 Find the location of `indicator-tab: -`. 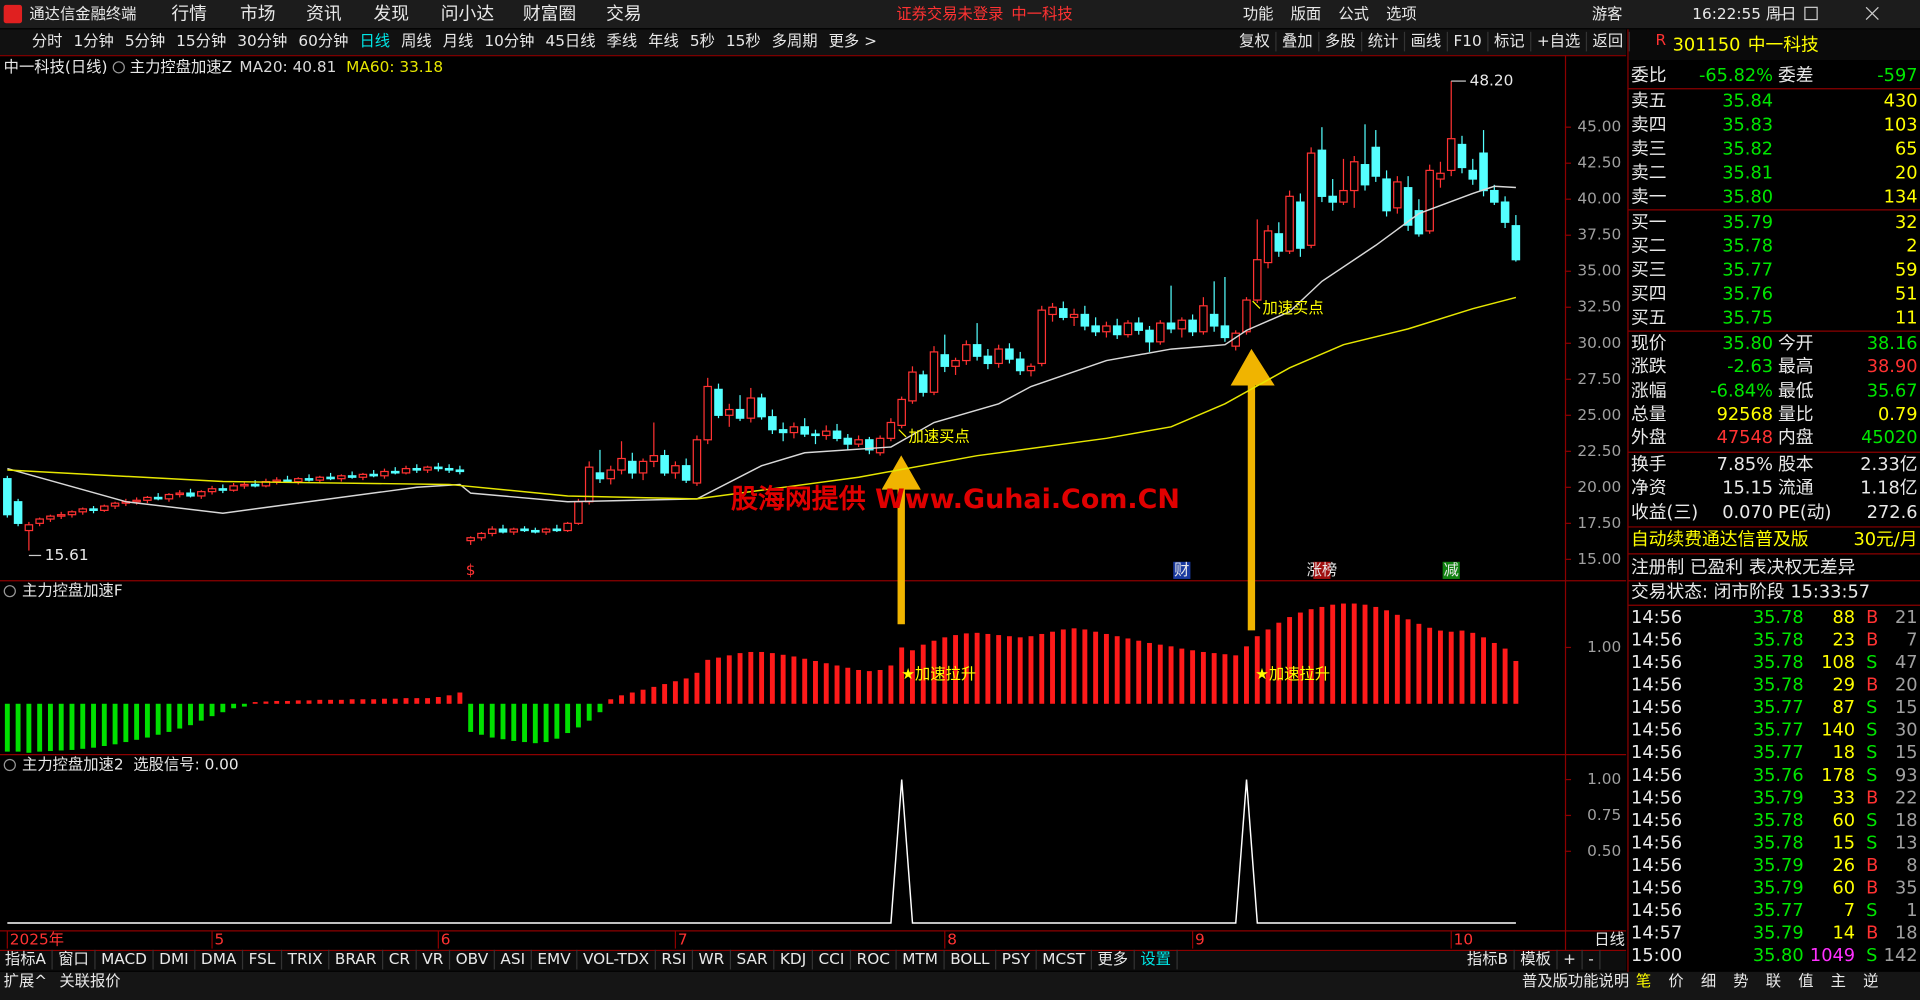

indicator-tab: - is located at coordinates (1591, 959).